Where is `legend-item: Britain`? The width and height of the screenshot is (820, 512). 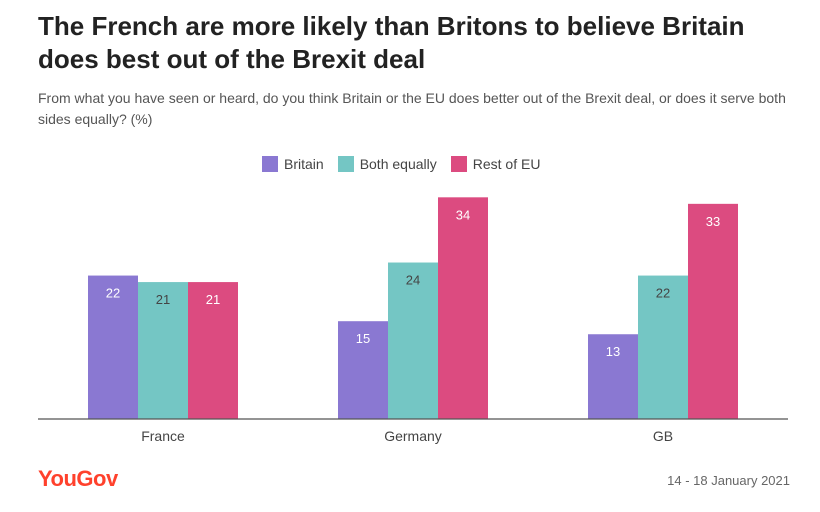 legend-item: Britain is located at coordinates (293, 164).